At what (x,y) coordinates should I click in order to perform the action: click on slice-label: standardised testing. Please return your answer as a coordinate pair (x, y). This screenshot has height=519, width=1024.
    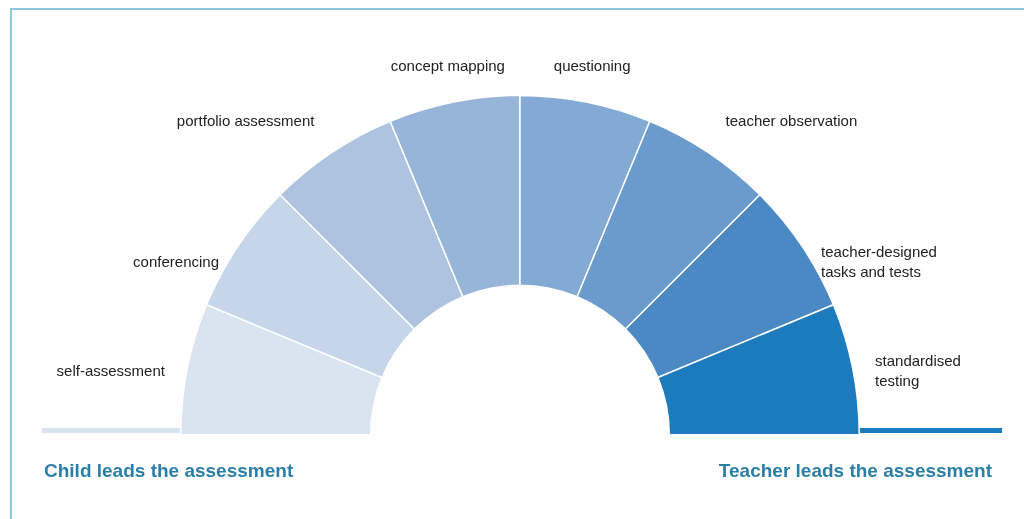
    Looking at the image, I should click on (918, 370).